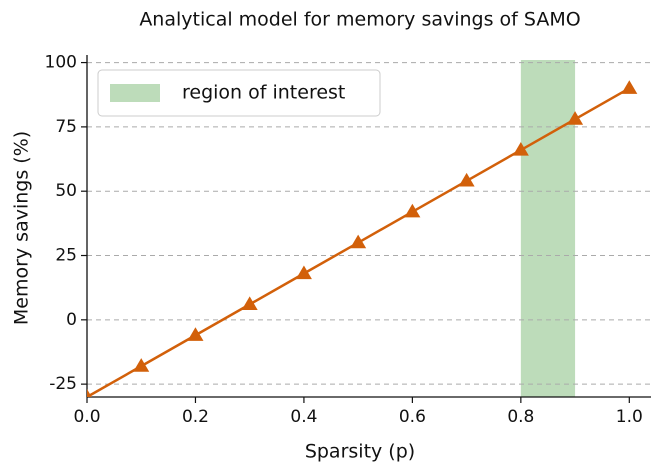 This screenshot has width=652, height=468. What do you see at coordinates (195, 417) in the screenshot?
I see `x-tick-label: 0.2` at bounding box center [195, 417].